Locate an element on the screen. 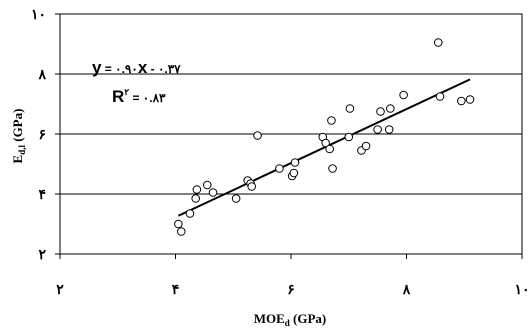  y-axis-title-unit: (GPa) is located at coordinates (17, 127).